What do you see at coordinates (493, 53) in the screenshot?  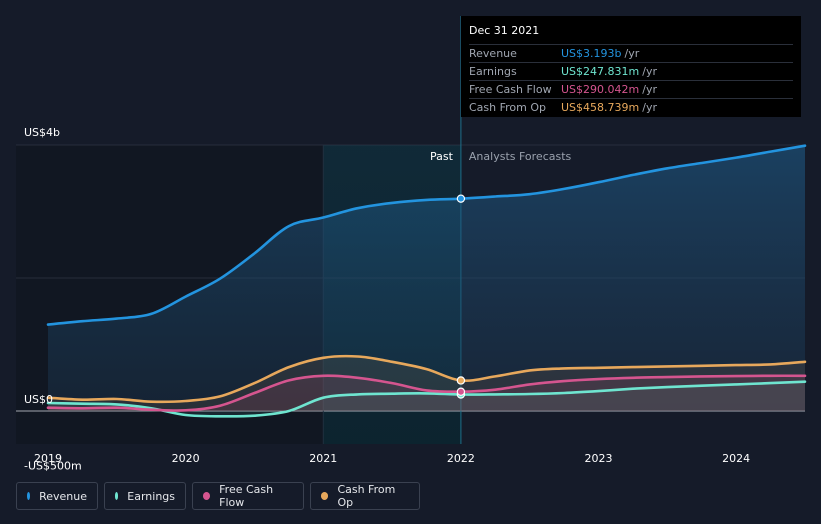 I see `tooltip-label: Revenue` at bounding box center [493, 53].